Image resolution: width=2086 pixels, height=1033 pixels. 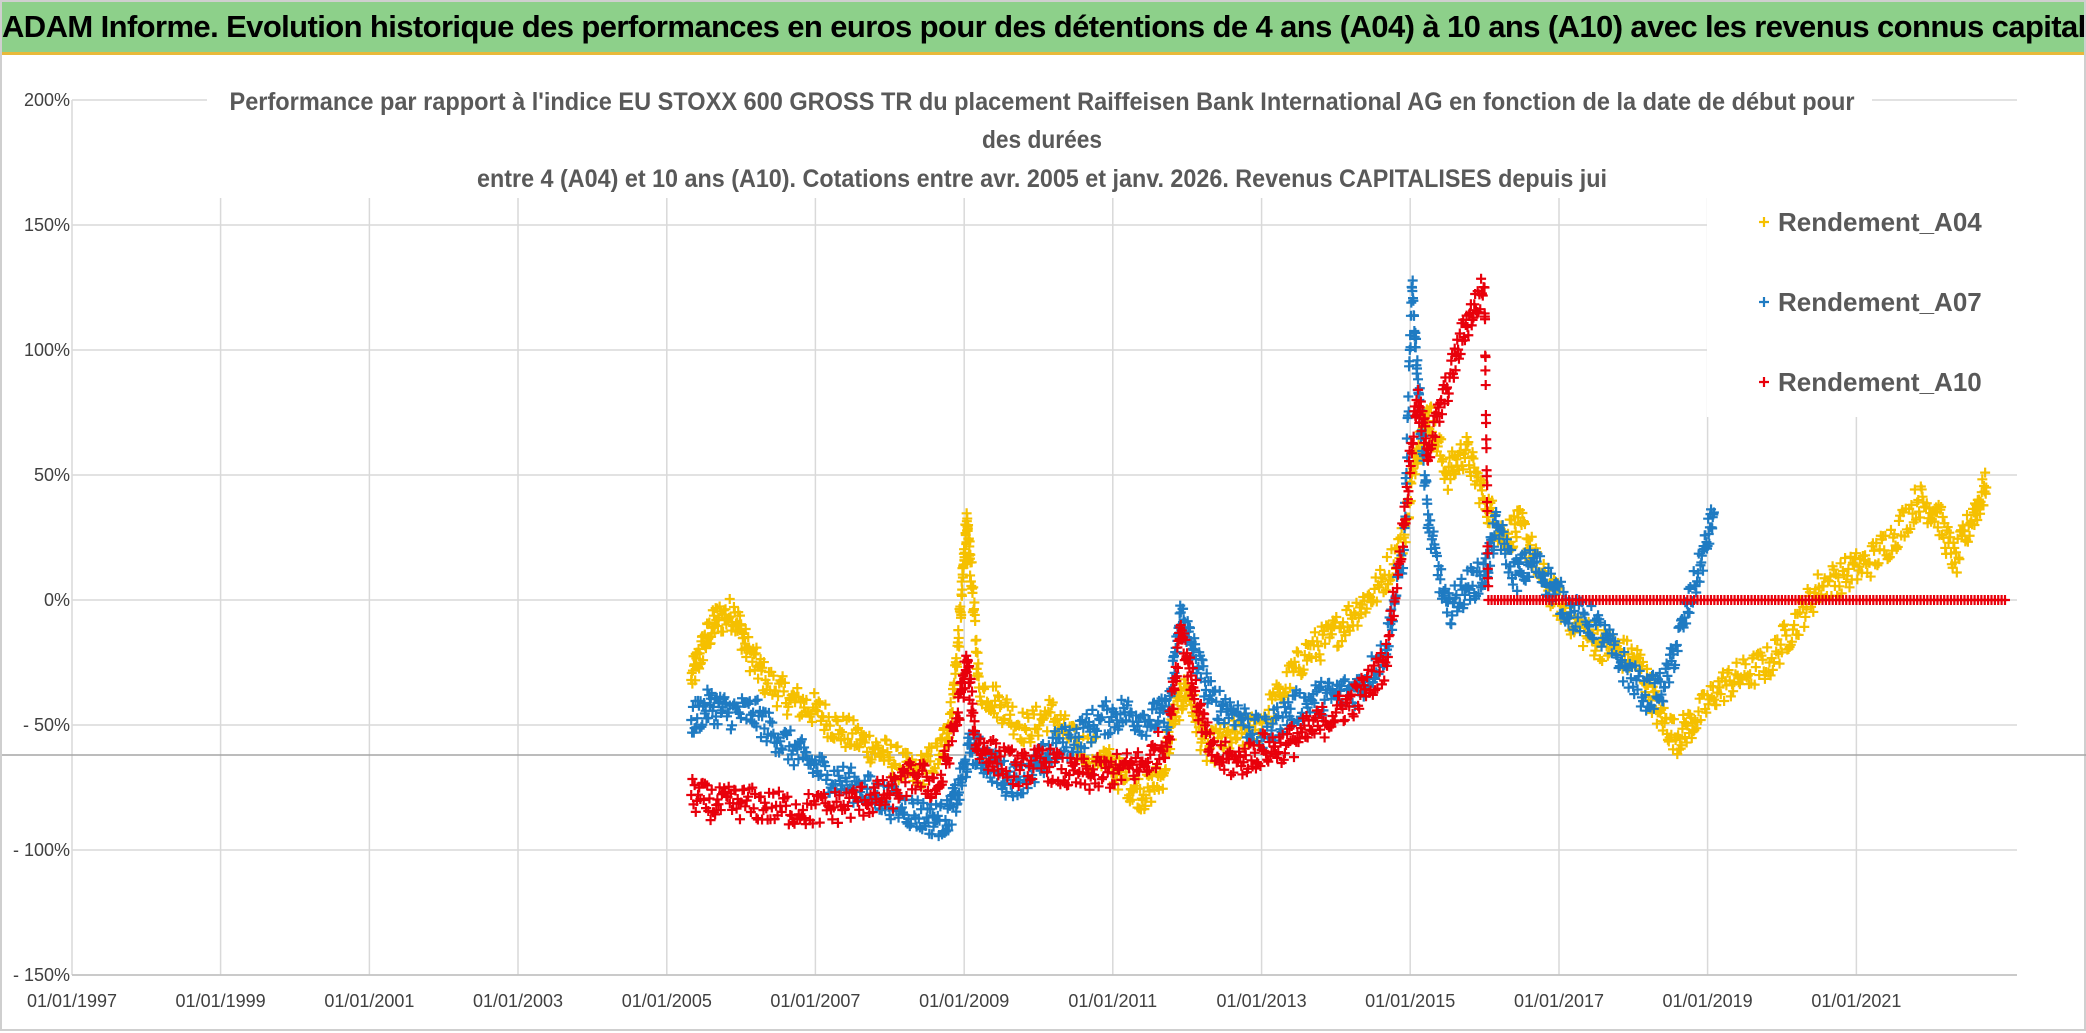 I want to click on x-tick-label: 01/01/2007, so click(x=815, y=1001).